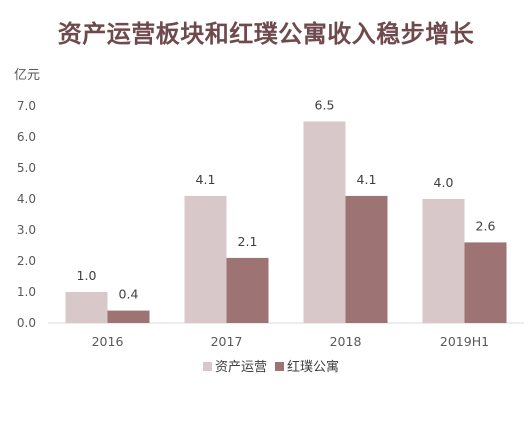 The width and height of the screenshot is (532, 436). What do you see at coordinates (26, 199) in the screenshot?
I see `y-tick-label: 4.0` at bounding box center [26, 199].